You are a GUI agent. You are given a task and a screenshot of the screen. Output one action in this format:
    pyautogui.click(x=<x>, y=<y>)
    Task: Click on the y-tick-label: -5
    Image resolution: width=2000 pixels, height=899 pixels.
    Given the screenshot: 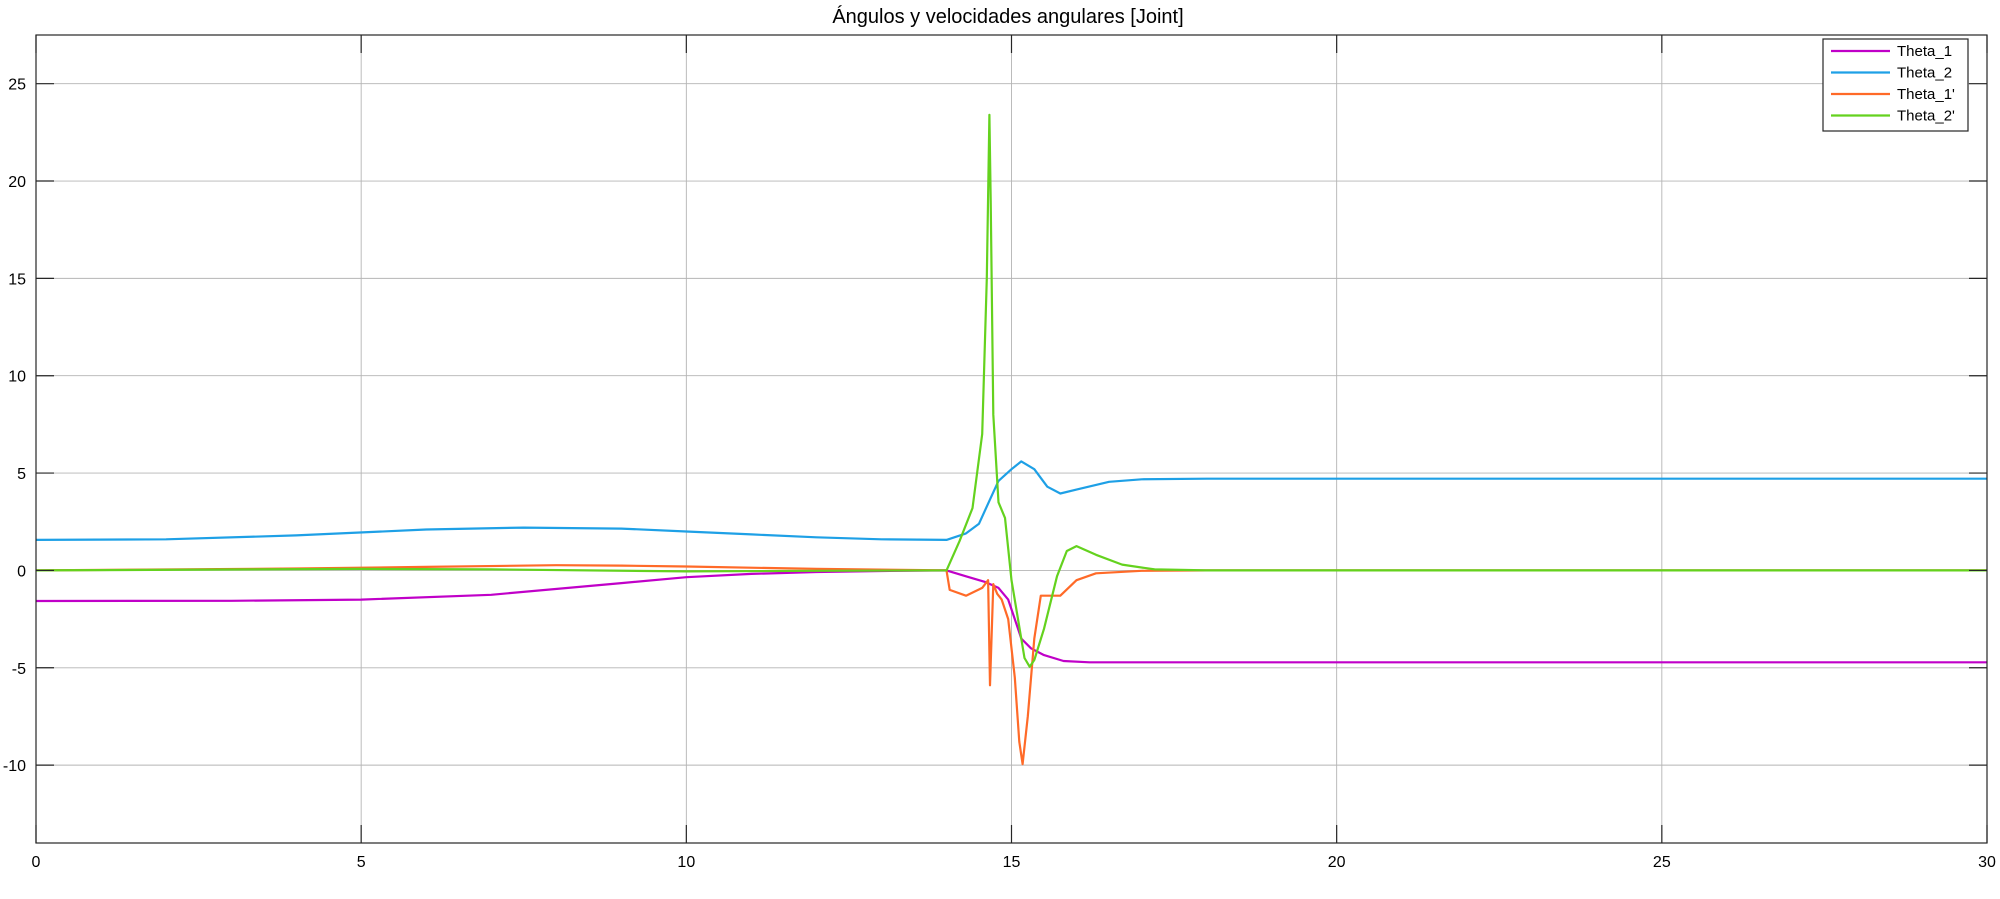 What is the action you would take?
    pyautogui.click(x=19, y=669)
    